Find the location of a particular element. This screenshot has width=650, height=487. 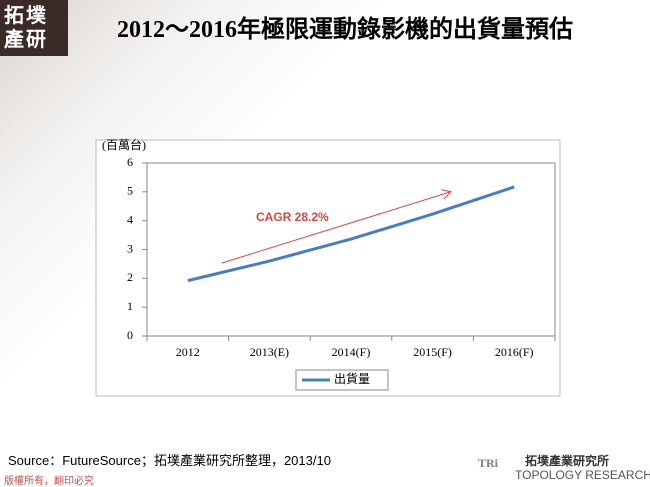

y-tick-label: 1 is located at coordinates (130, 306).